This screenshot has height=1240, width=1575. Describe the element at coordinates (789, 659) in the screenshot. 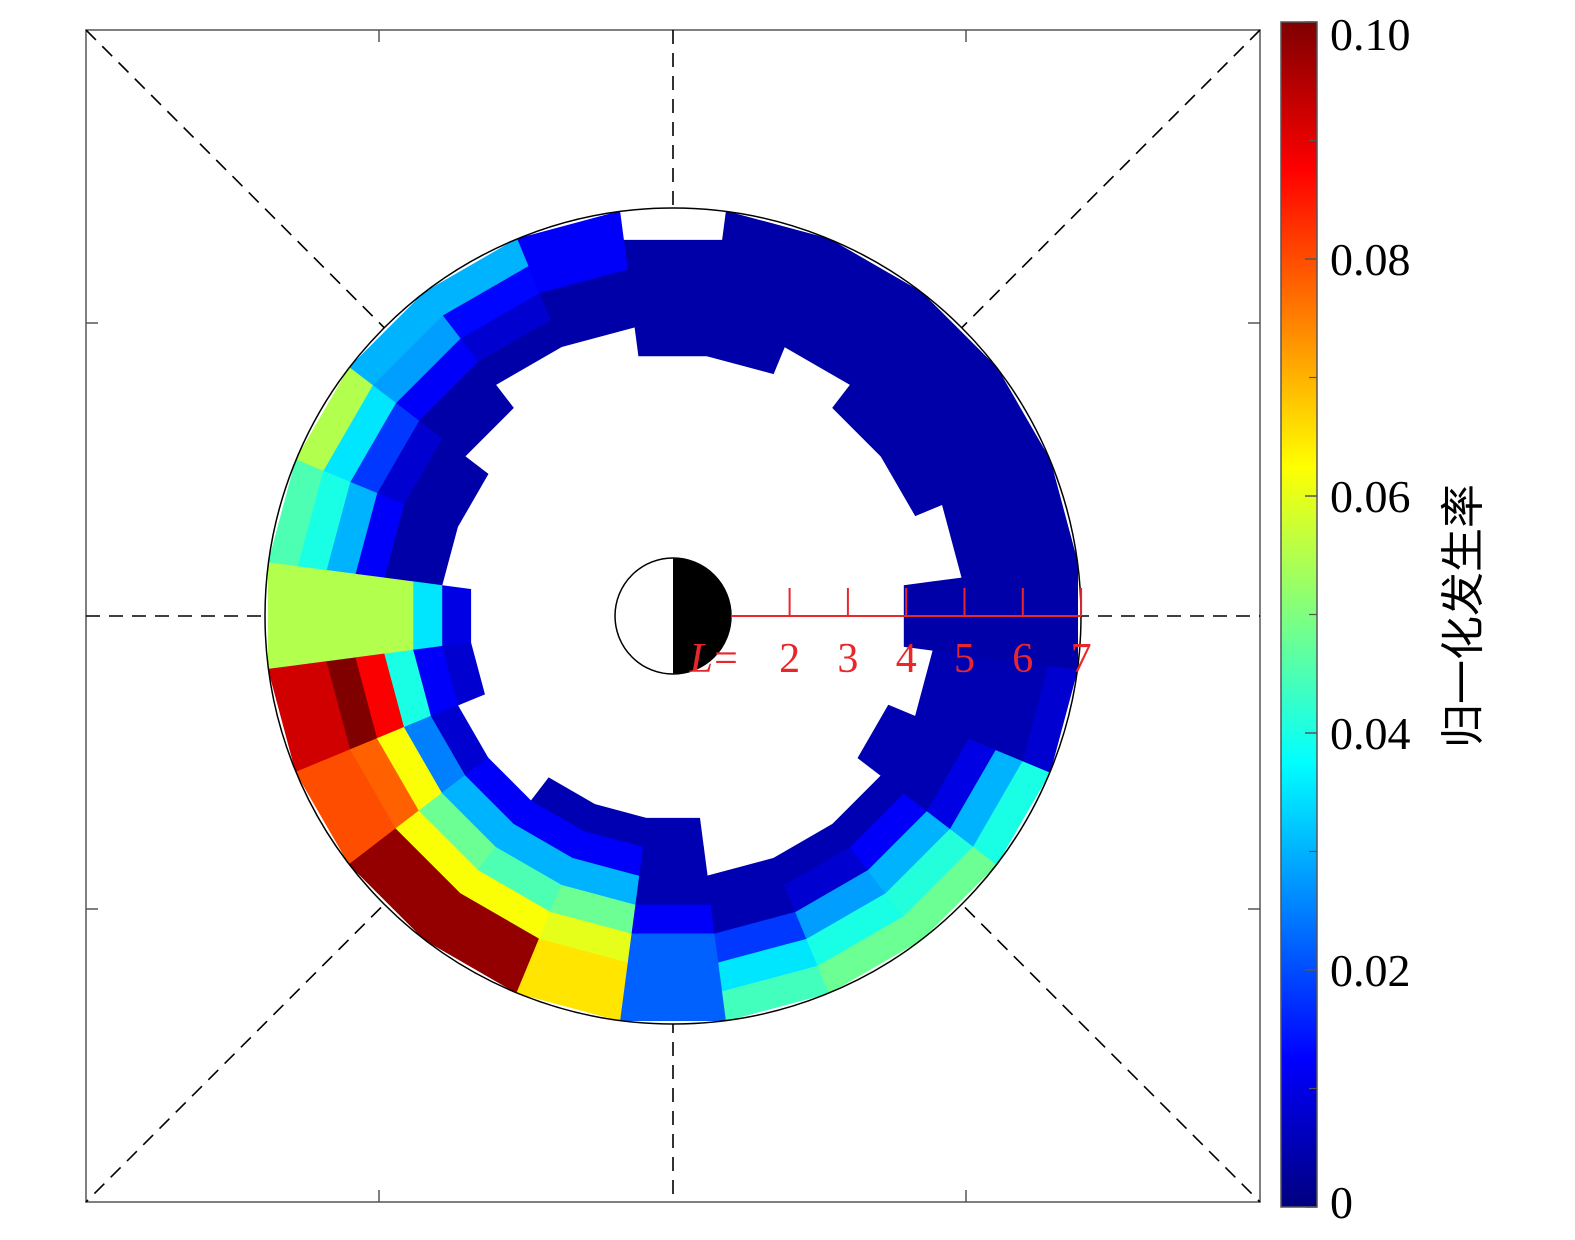

I see `l-axis-tick-label: 2` at that location.